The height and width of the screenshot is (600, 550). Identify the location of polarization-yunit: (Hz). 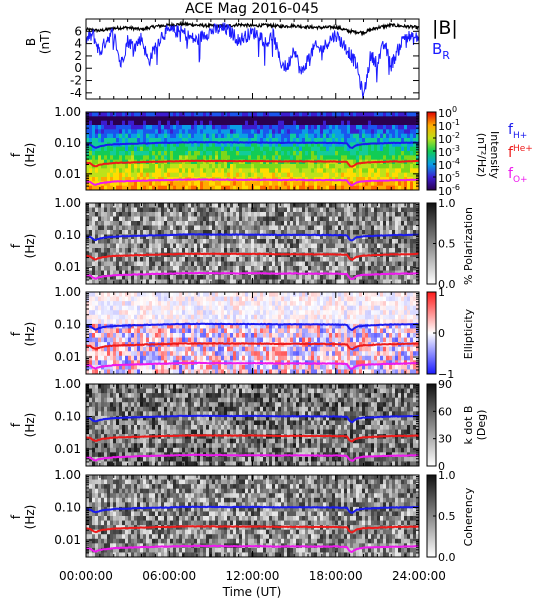
(30, 246).